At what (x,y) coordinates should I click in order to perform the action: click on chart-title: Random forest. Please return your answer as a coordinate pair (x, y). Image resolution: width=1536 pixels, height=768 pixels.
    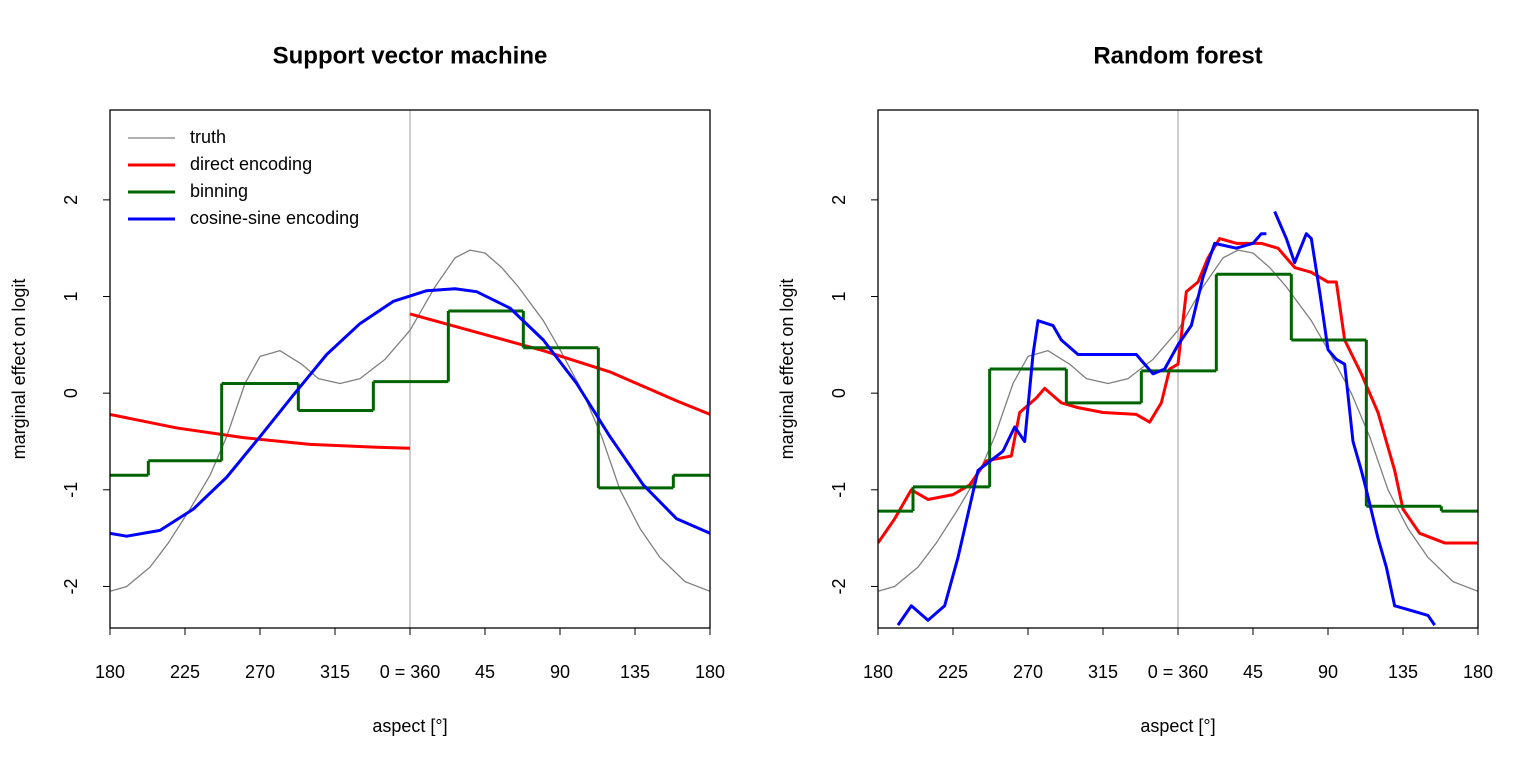
    Looking at the image, I should click on (1177, 55).